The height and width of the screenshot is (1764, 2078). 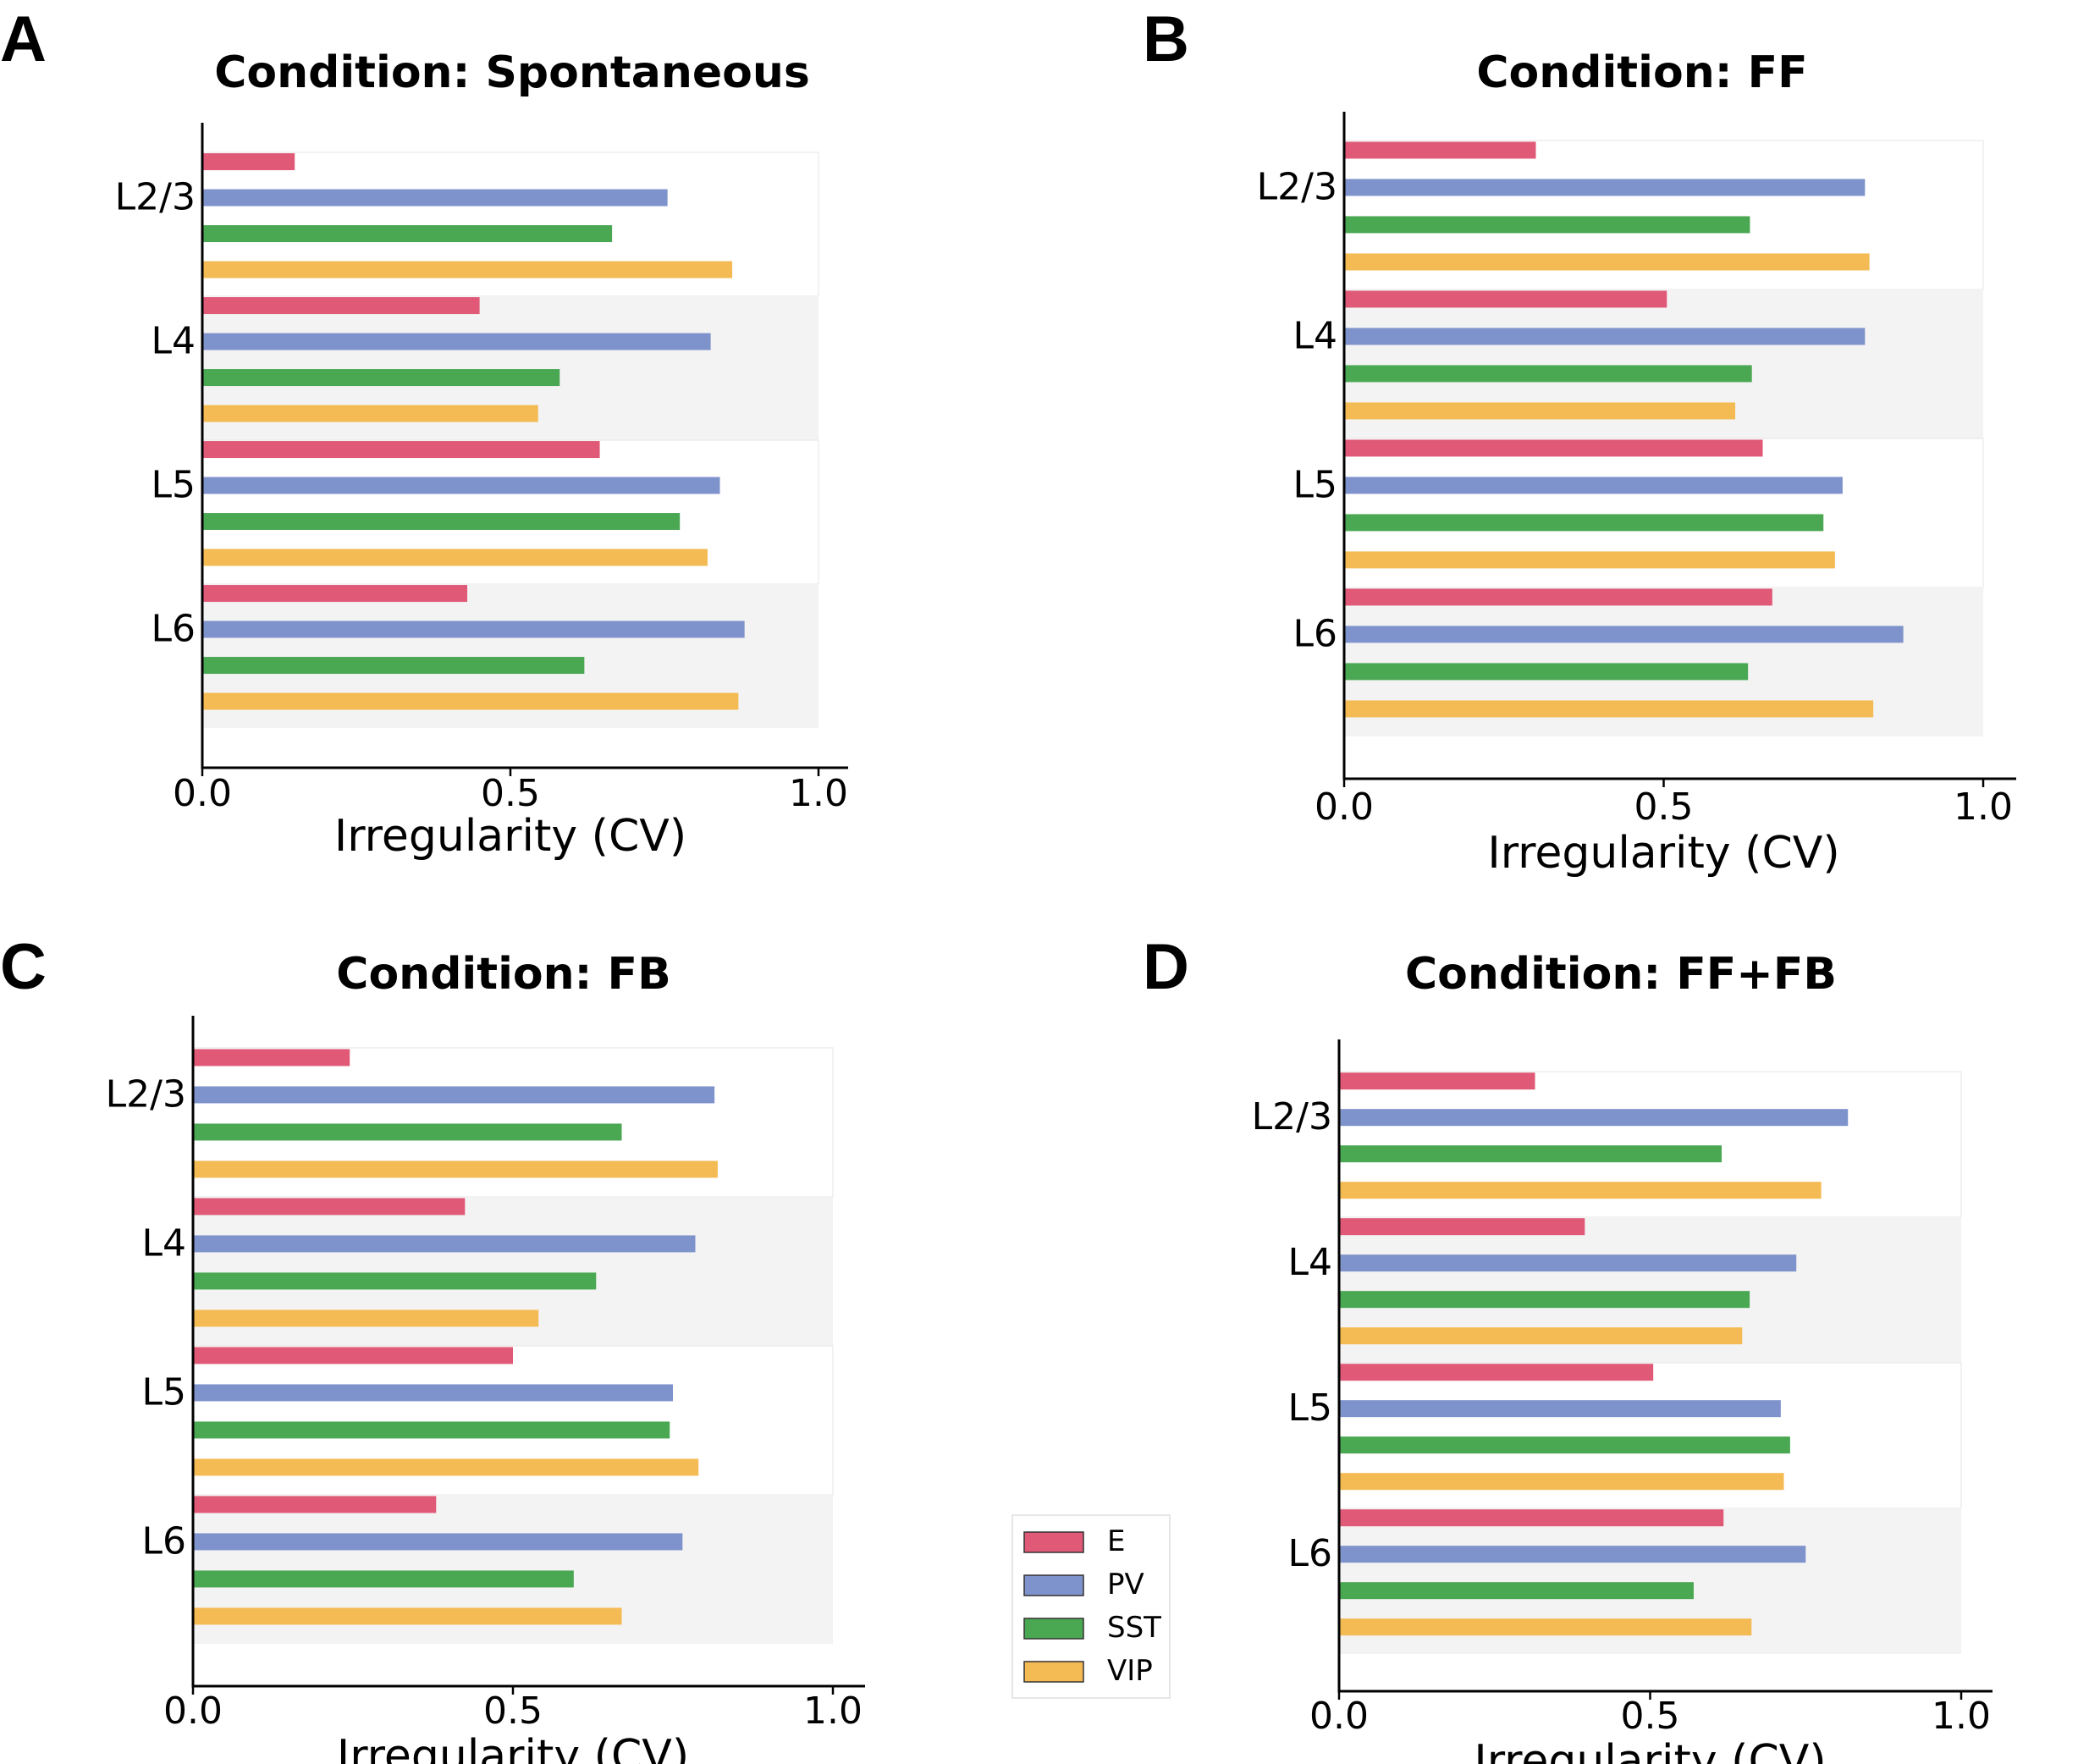 What do you see at coordinates (1315, 484) in the screenshot?
I see `panel-b-category-label-2: L5` at bounding box center [1315, 484].